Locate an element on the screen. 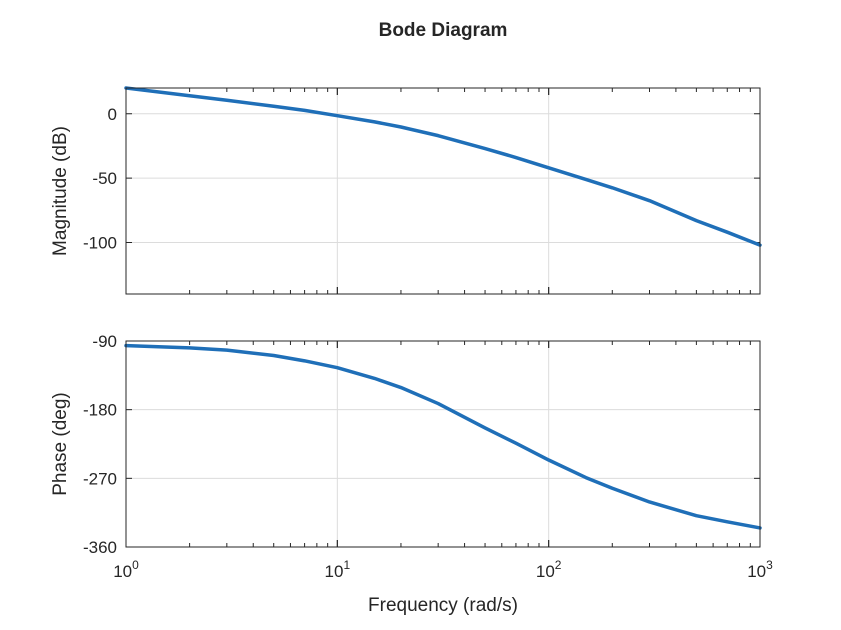 The height and width of the screenshot is (630, 841). x-tick-labels: 10⁰ 10¹ 10² 10³ is located at coordinates (443, 569).